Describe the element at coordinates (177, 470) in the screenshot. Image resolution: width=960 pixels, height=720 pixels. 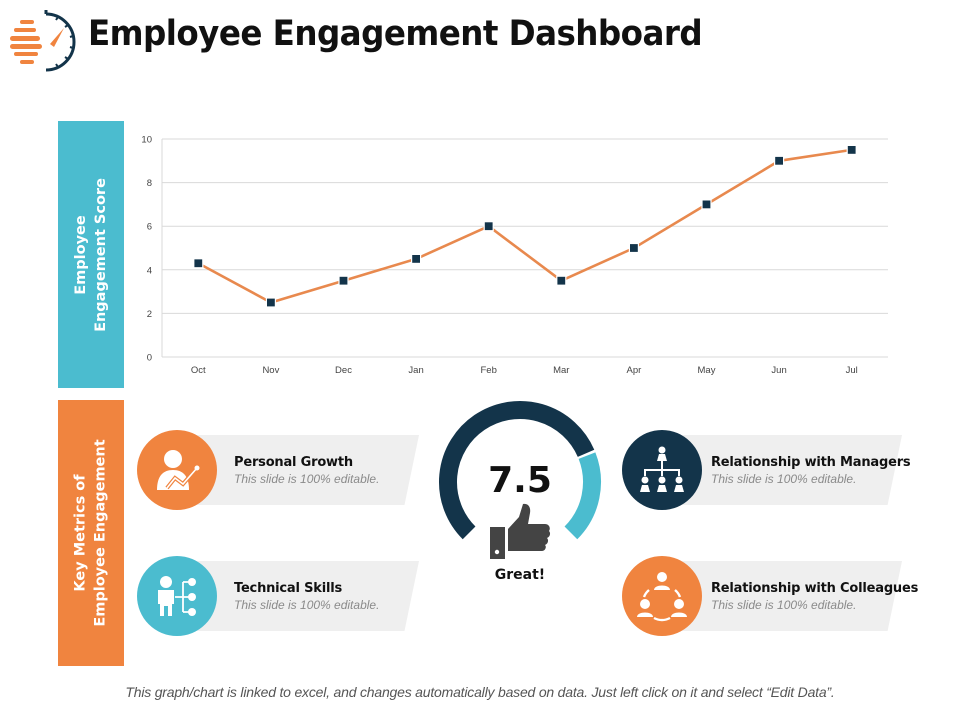
I see `person-growth-icon` at that location.